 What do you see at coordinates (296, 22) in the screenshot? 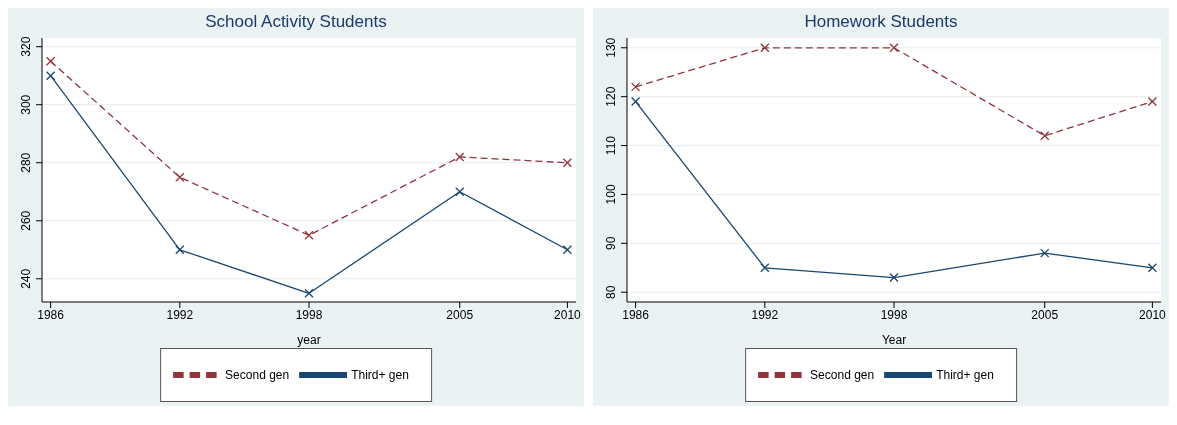
I see `chart-title: School Activity Students` at bounding box center [296, 22].